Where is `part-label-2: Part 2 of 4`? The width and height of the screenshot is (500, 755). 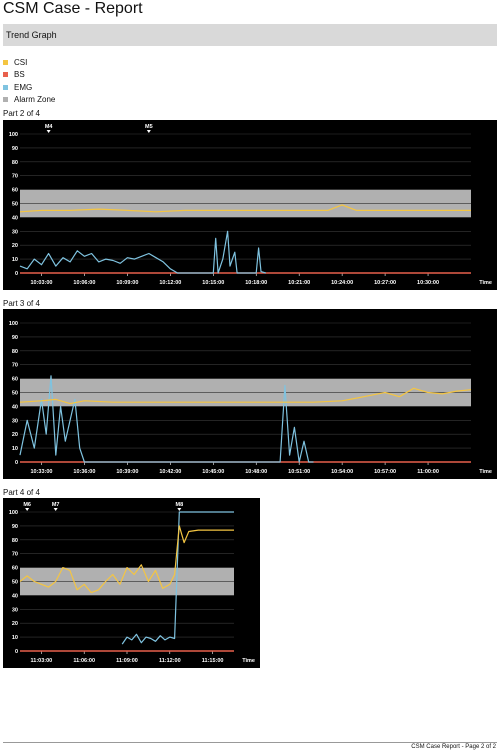 part-label-2: Part 2 of 4 is located at coordinates (21, 113).